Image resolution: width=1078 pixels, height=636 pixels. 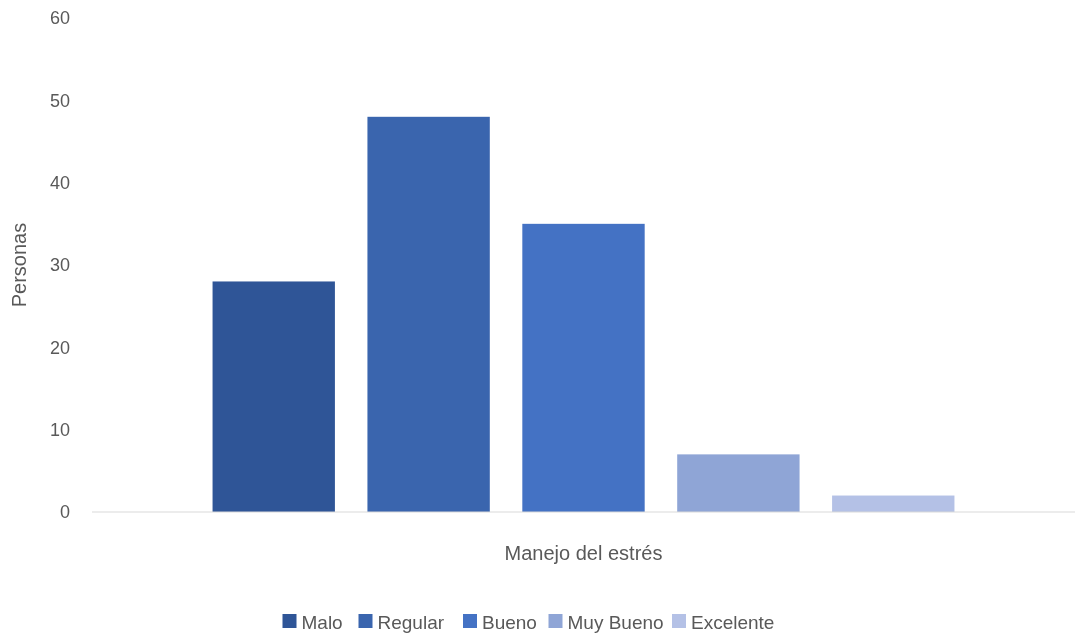 What do you see at coordinates (411, 622) in the screenshot?
I see `legend-label: Regular` at bounding box center [411, 622].